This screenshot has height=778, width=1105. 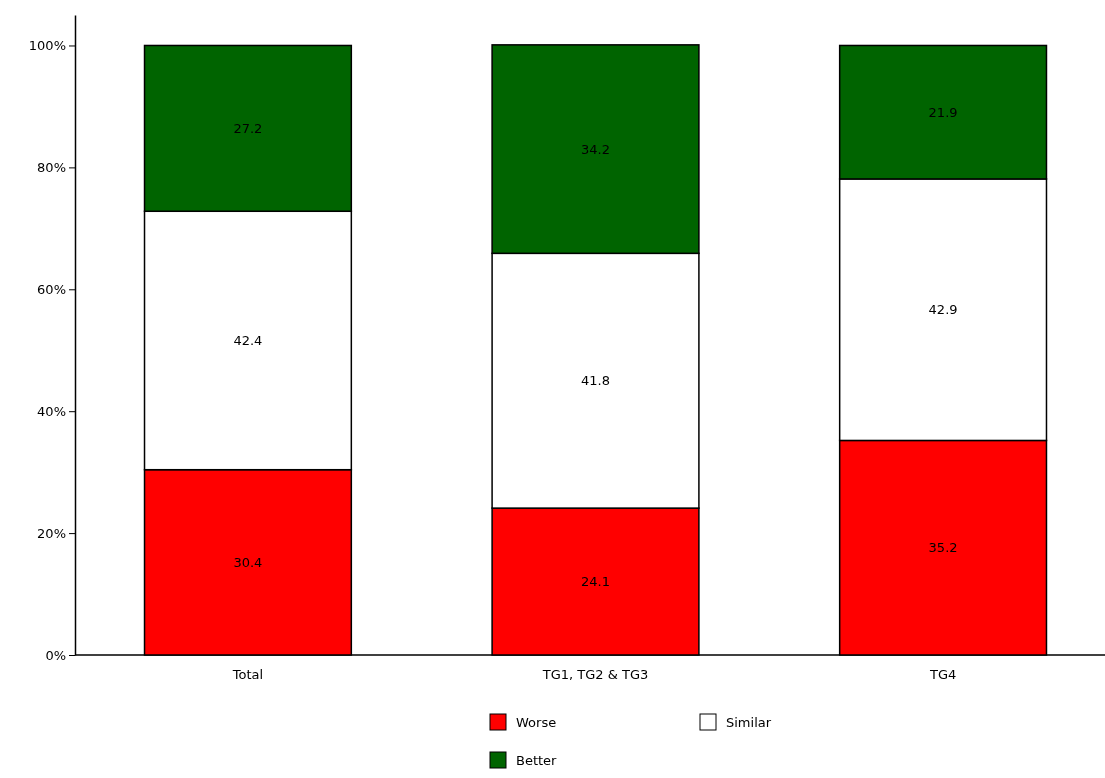 What do you see at coordinates (942, 674) in the screenshot?
I see `x-tick-label: TG4` at bounding box center [942, 674].